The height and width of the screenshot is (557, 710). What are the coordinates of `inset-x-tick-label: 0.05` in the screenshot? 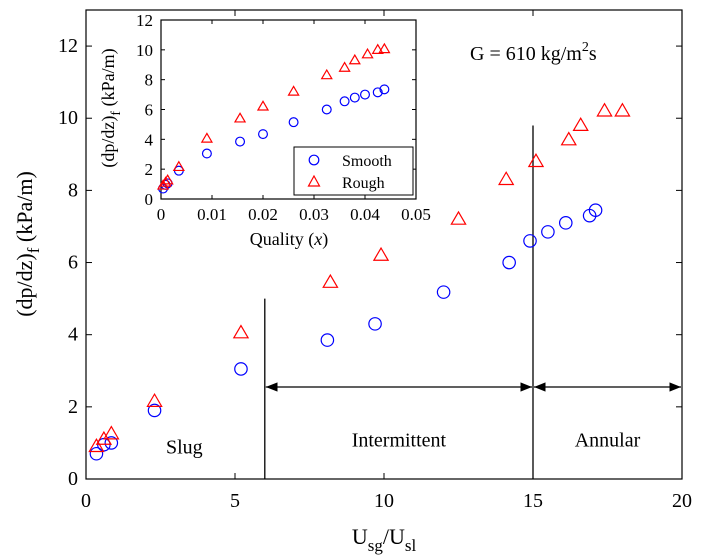 It's located at (416, 214).